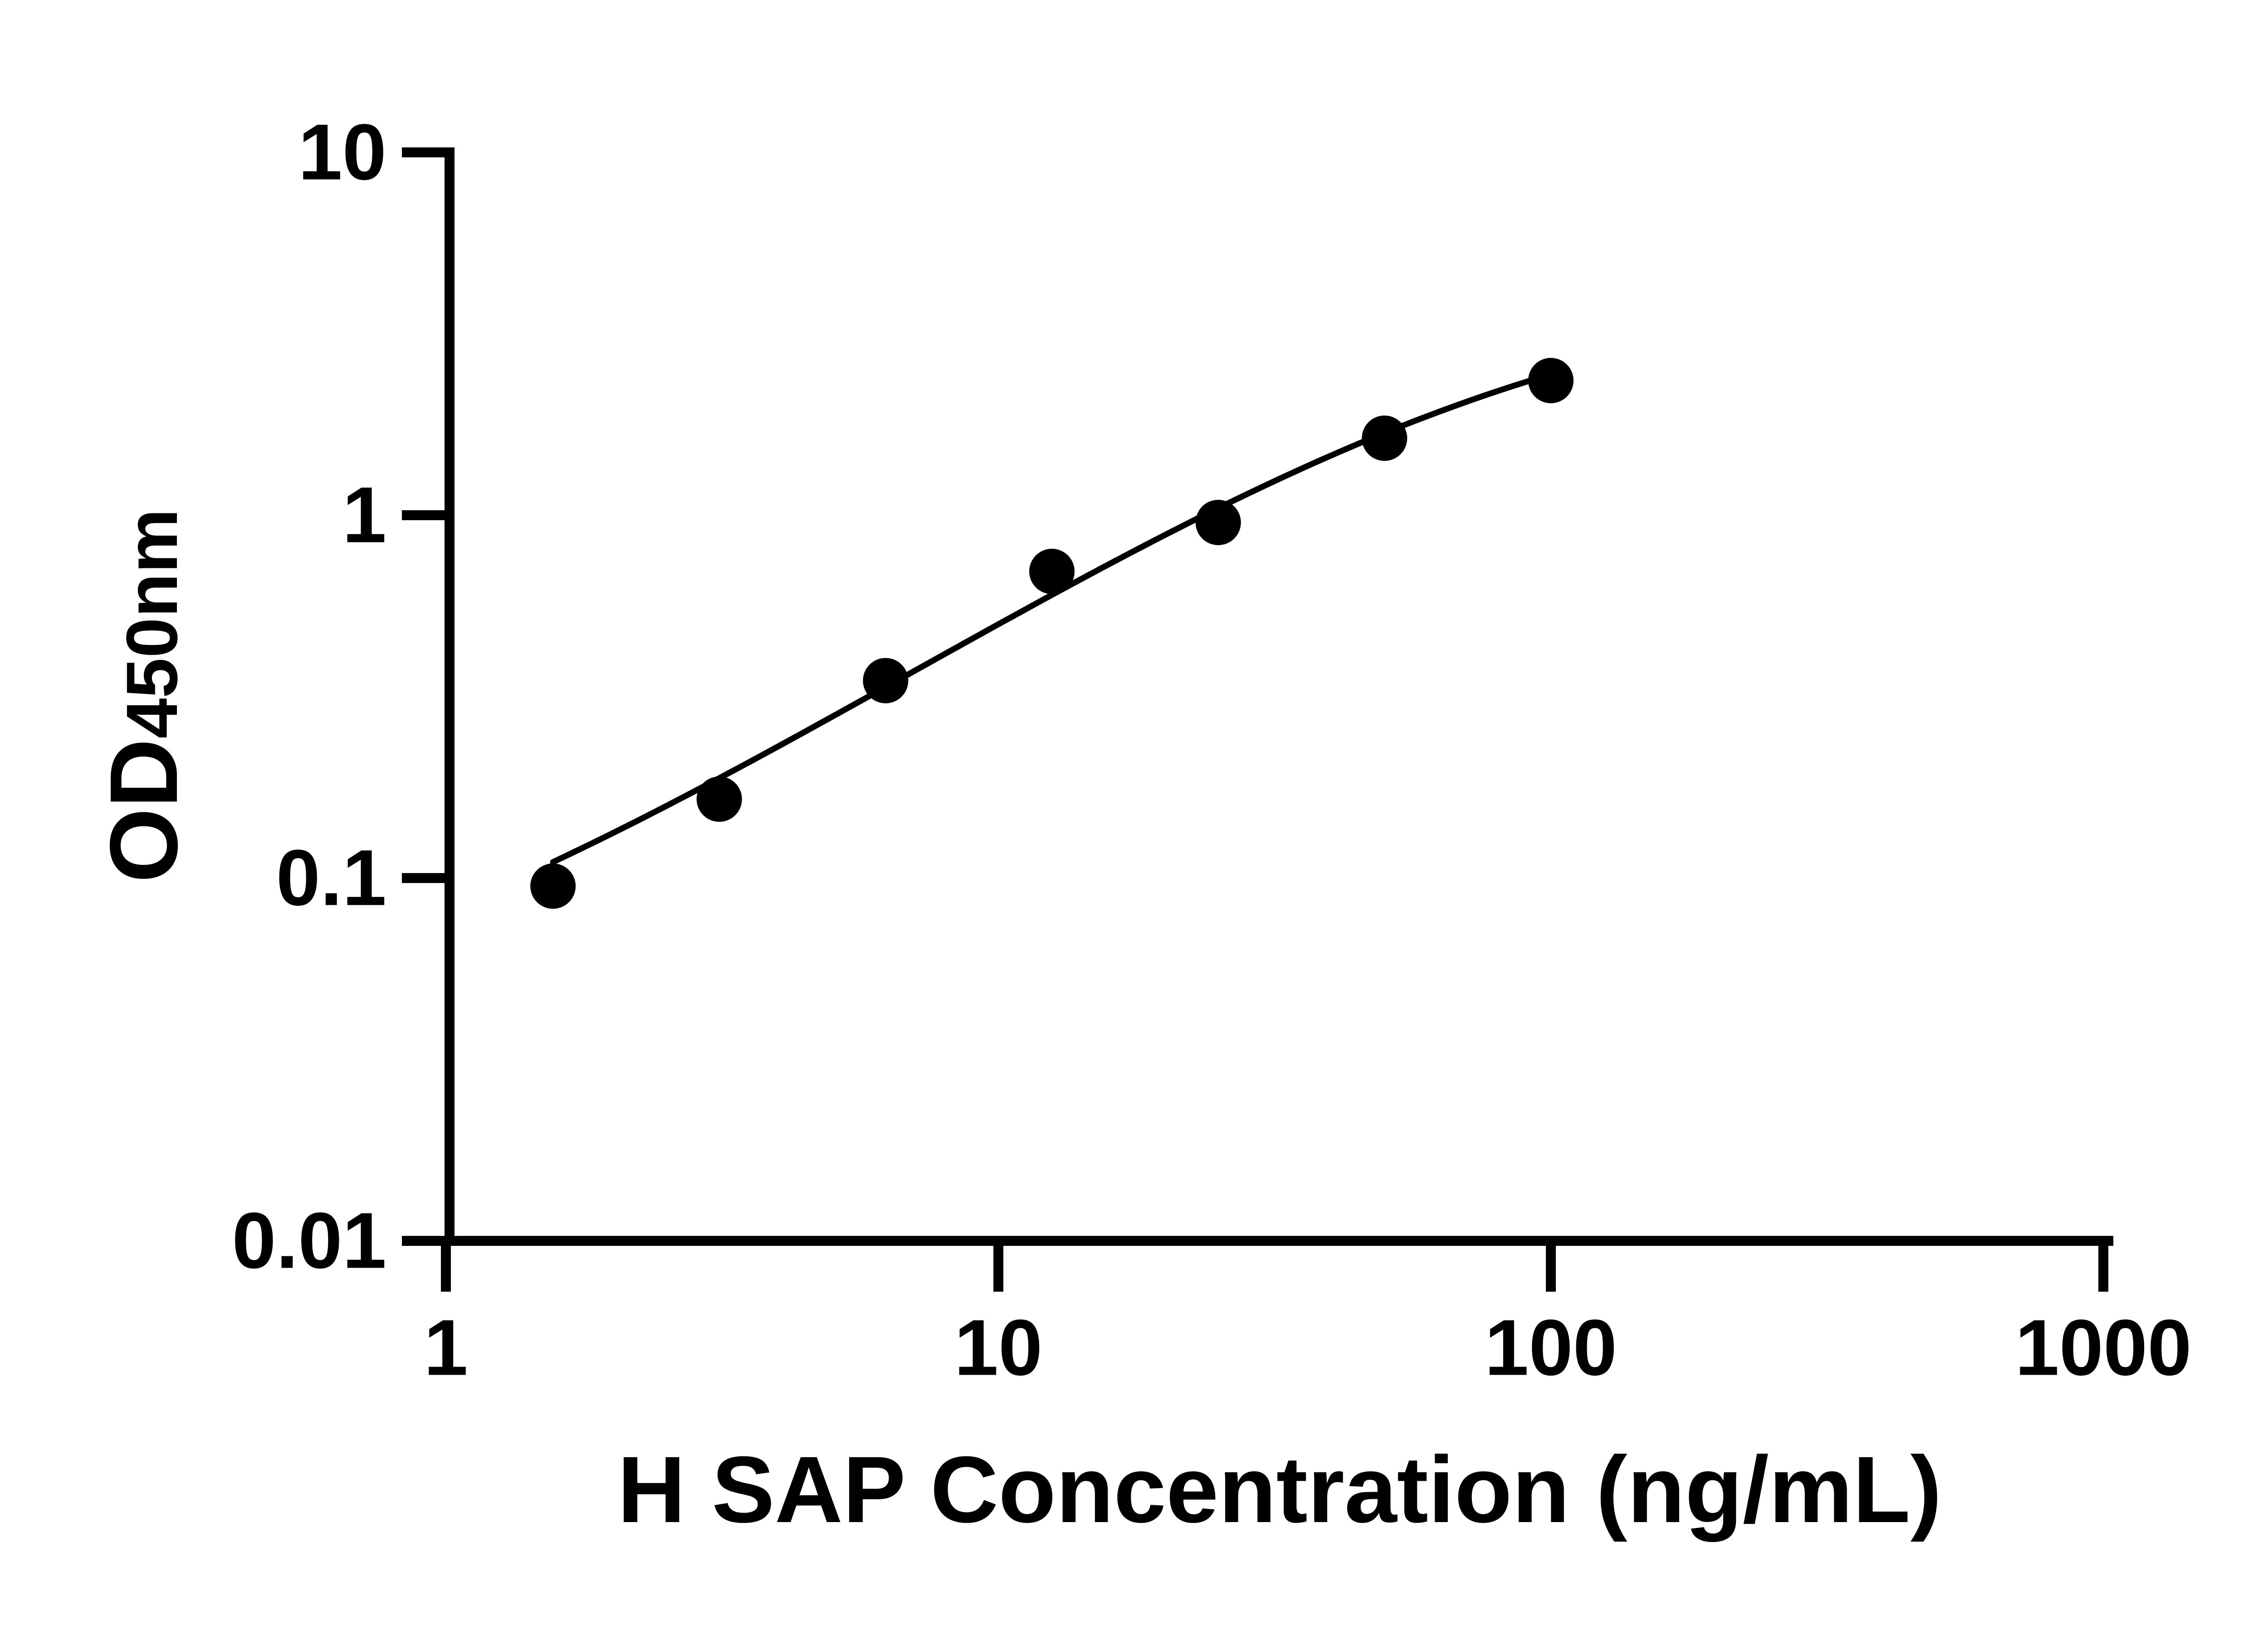 The height and width of the screenshot is (1635, 2268). What do you see at coordinates (309, 1241) in the screenshot?
I see `y-tick-label: 0.01` at bounding box center [309, 1241].